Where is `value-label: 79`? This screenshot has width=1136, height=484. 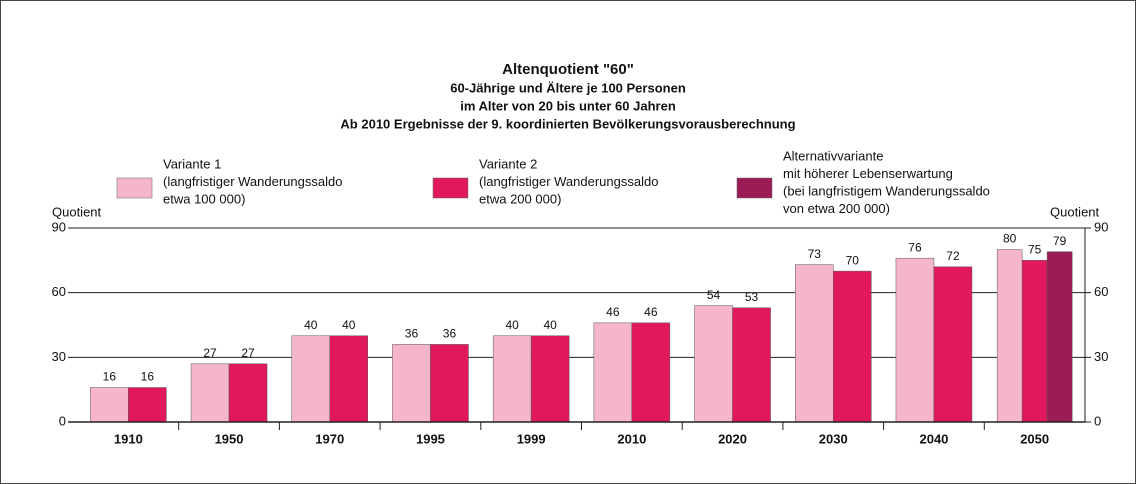 value-label: 79 is located at coordinates (1060, 241).